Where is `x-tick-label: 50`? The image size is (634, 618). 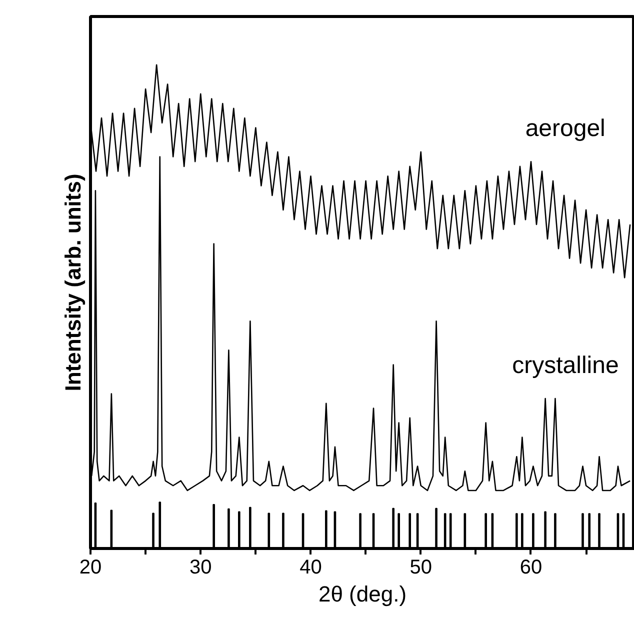
x-tick-label: 50 is located at coordinates (421, 567).